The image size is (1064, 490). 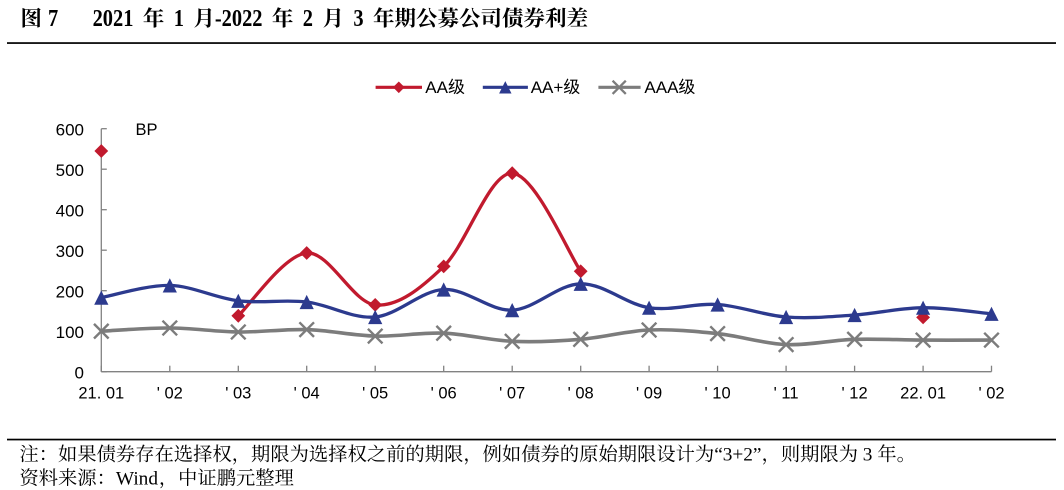 What do you see at coordinates (70, 251) in the screenshot?
I see `svg-text: 300` at bounding box center [70, 251].